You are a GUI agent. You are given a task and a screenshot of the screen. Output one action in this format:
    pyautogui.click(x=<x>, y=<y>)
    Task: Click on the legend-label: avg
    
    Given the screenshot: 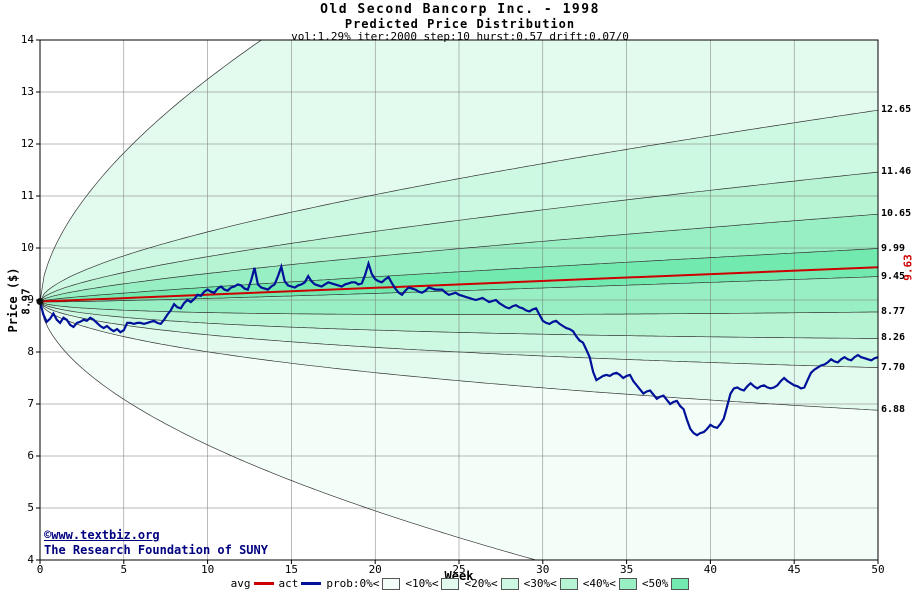 What is the action you would take?
    pyautogui.click(x=240, y=583)
    